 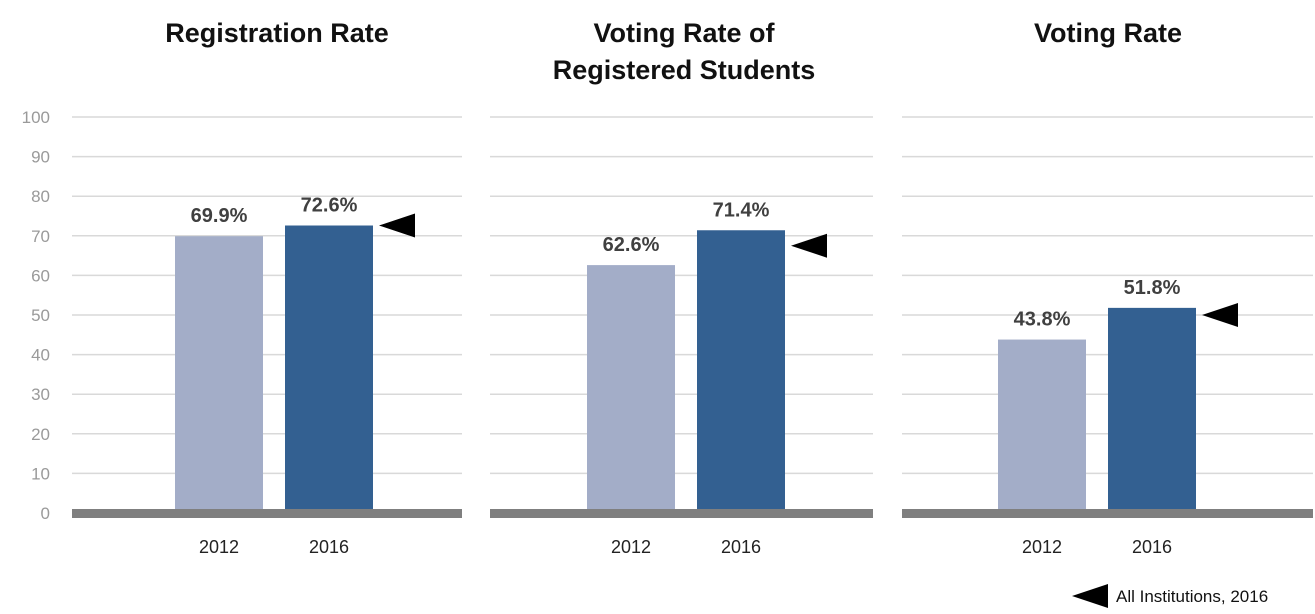 I want to click on y-axis: 0 10 20 30 40 50 60 70 80 90 100, so click(x=36, y=315).